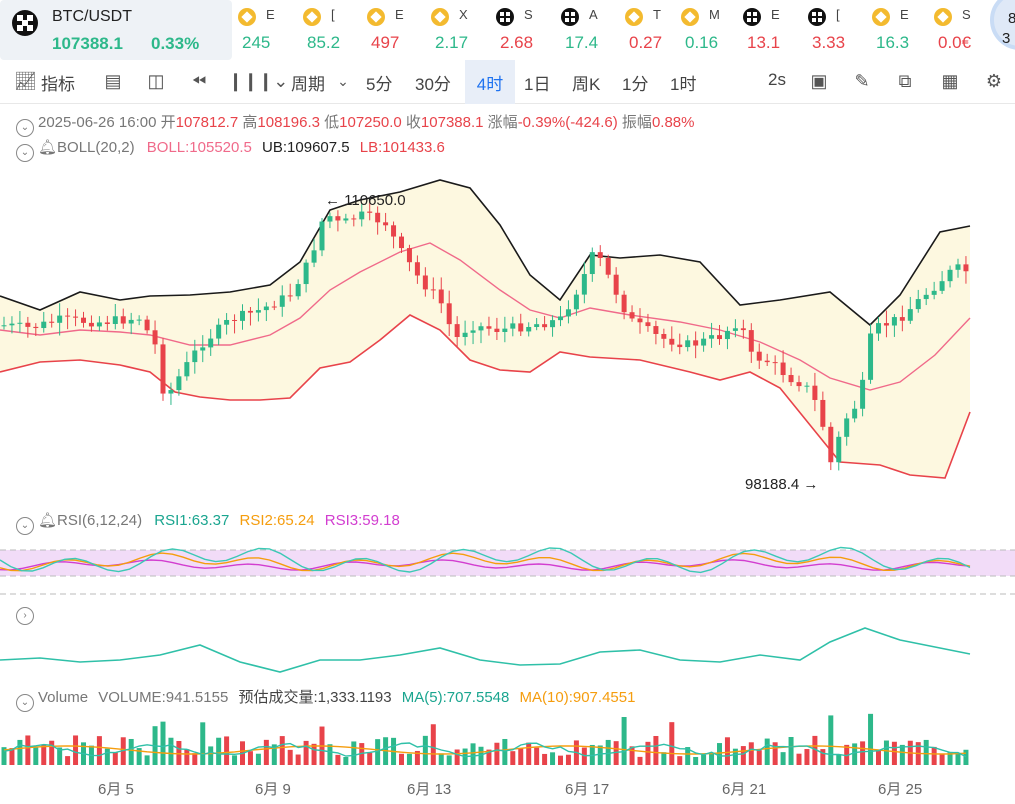  What do you see at coordinates (156, 81) in the screenshot?
I see `layout-icon: ◫` at bounding box center [156, 81].